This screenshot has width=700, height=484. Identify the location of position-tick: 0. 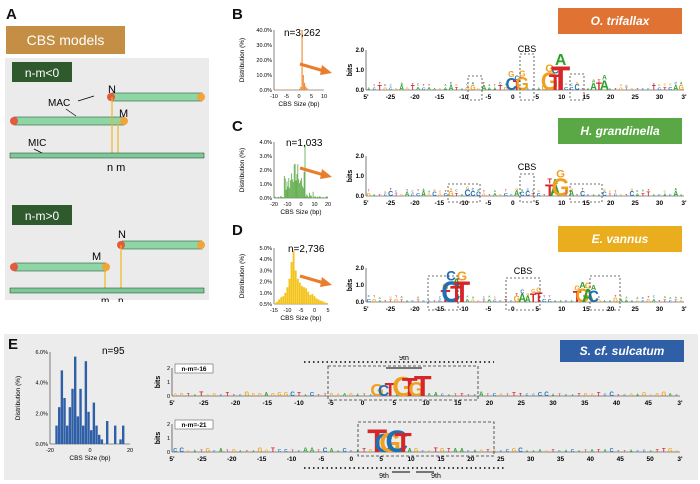
(363, 403).